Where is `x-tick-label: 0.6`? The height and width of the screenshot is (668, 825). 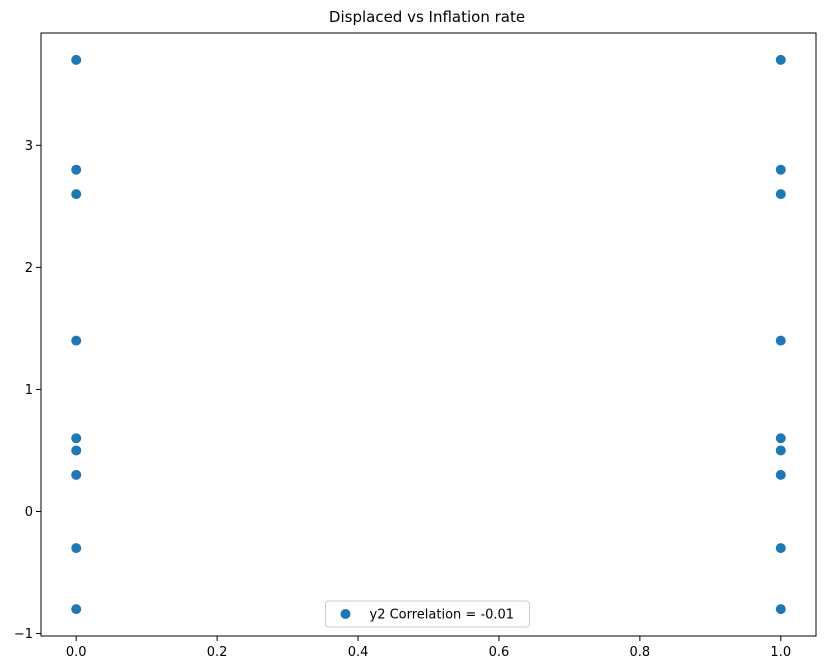 x-tick-label: 0.6 is located at coordinates (499, 652).